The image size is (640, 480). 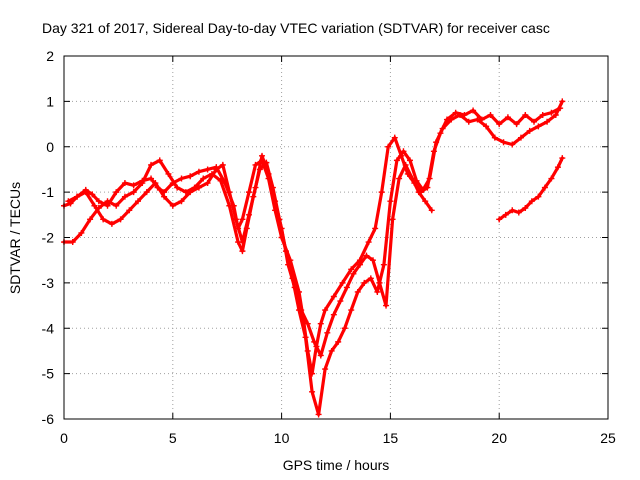 I want to click on x-tick-label: 25, so click(x=608, y=438).